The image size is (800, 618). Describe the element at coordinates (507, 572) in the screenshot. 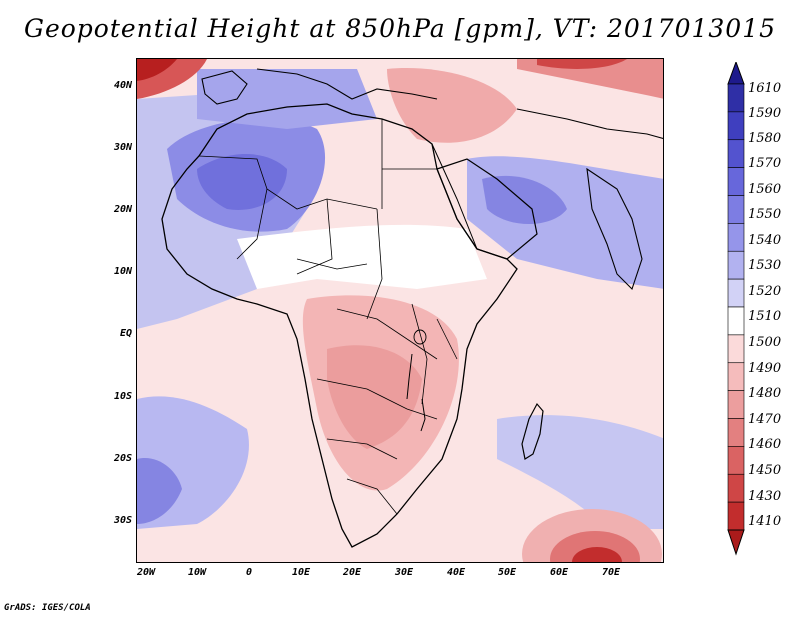

I see `lon-label-50e: 50E` at that location.